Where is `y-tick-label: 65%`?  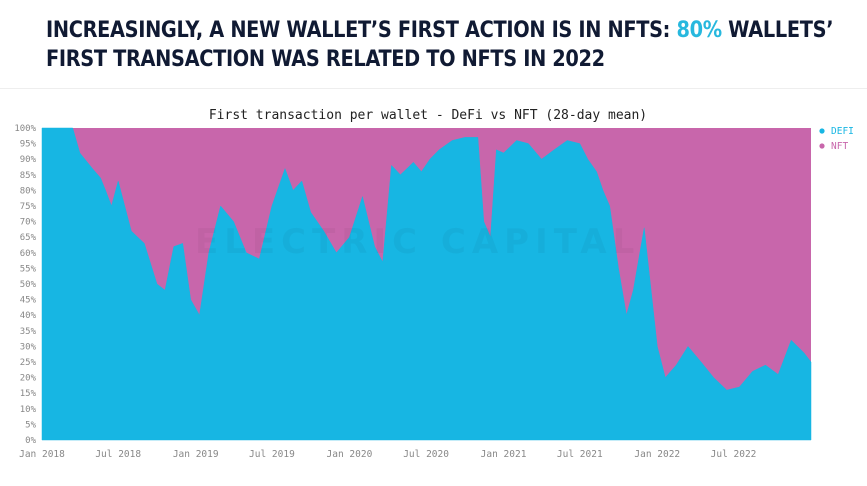
y-tick-label: 65% is located at coordinates (28, 238).